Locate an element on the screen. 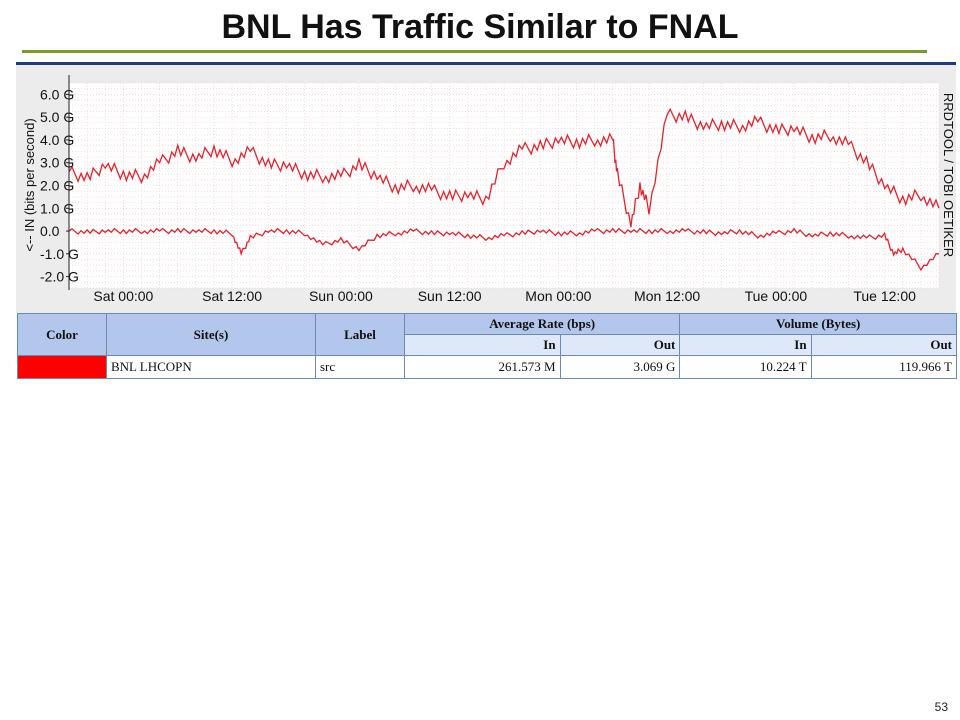 Image resolution: width=960 pixels, height=720 pixels. title-divider is located at coordinates (474, 51).